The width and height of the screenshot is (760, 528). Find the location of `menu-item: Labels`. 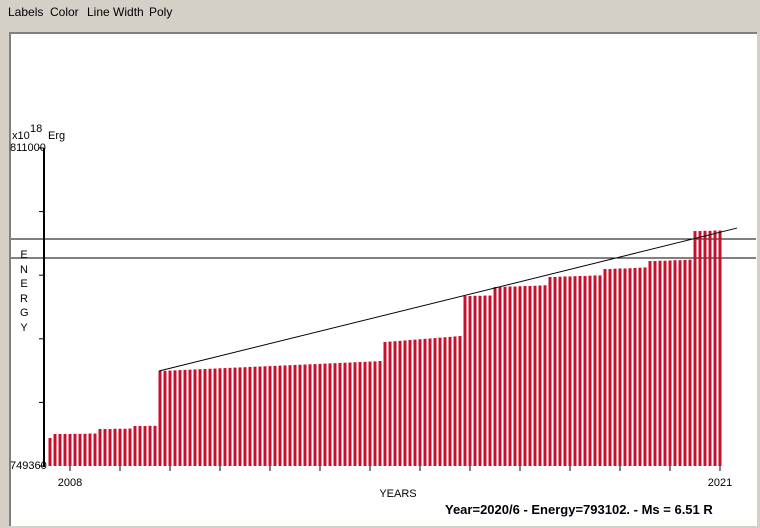

menu-item: Labels is located at coordinates (26, 12).